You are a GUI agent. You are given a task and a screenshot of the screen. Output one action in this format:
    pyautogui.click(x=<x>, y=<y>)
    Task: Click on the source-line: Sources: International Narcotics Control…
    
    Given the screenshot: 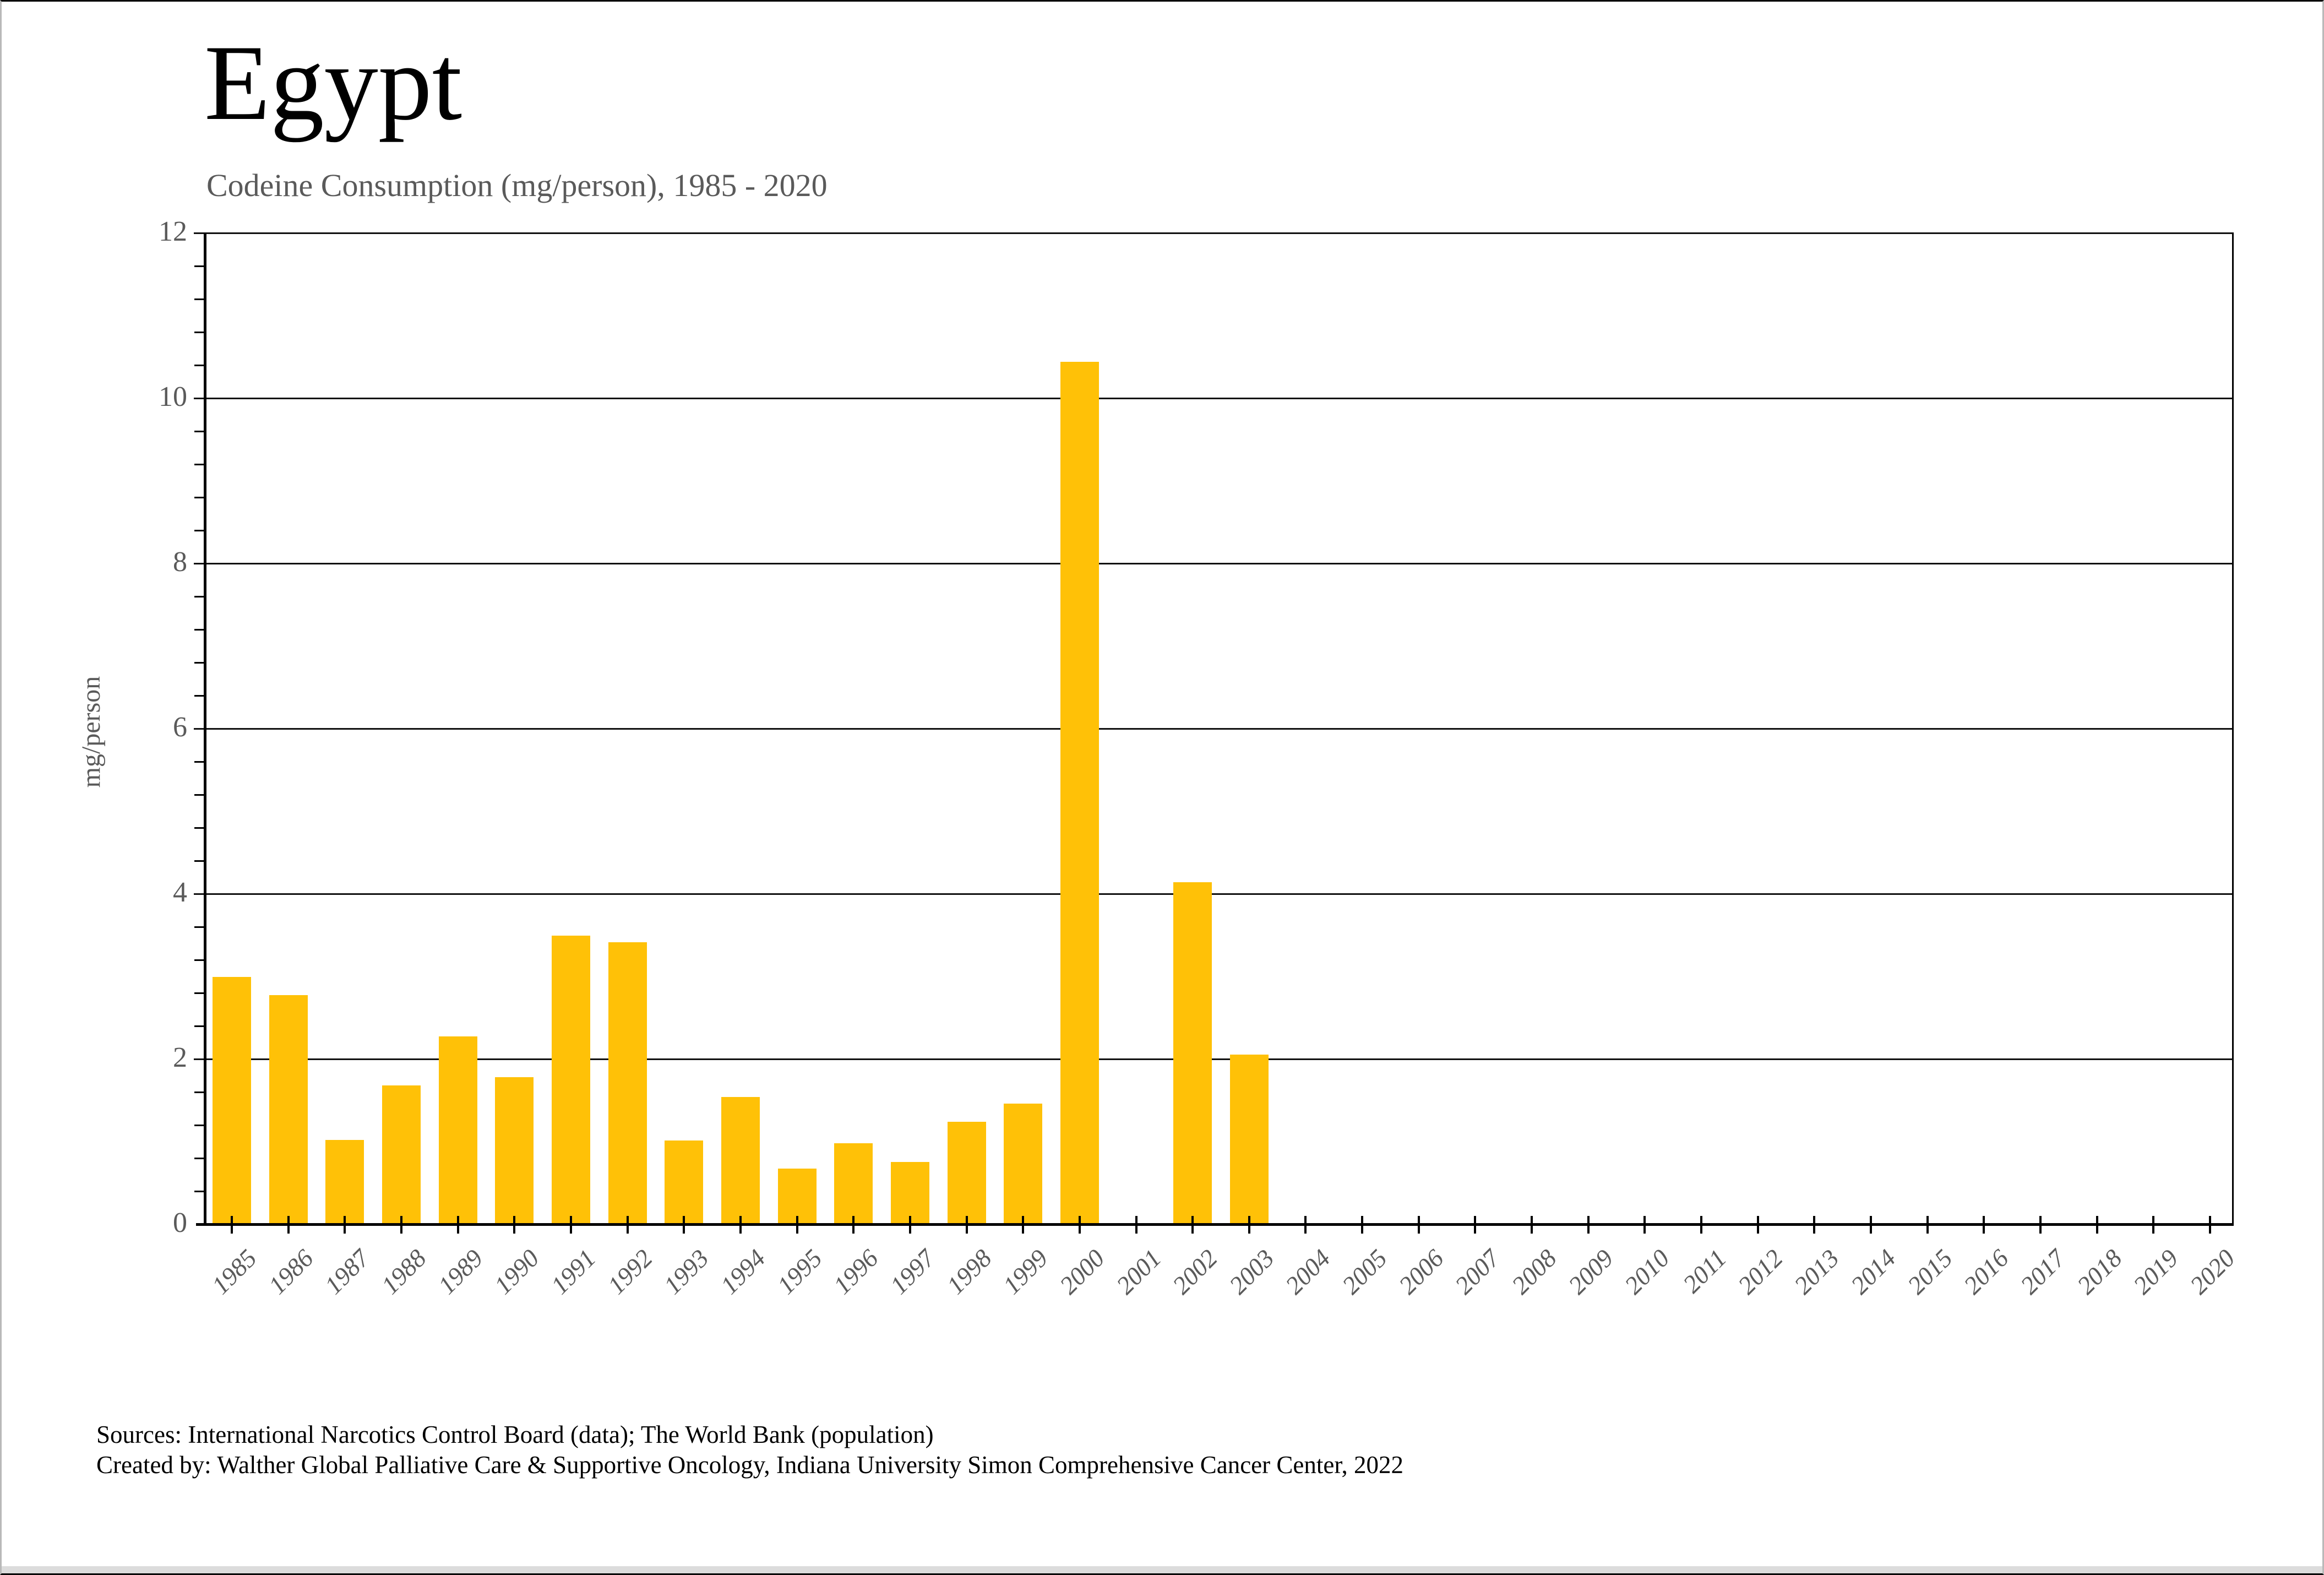 What is the action you would take?
    pyautogui.click(x=515, y=1435)
    